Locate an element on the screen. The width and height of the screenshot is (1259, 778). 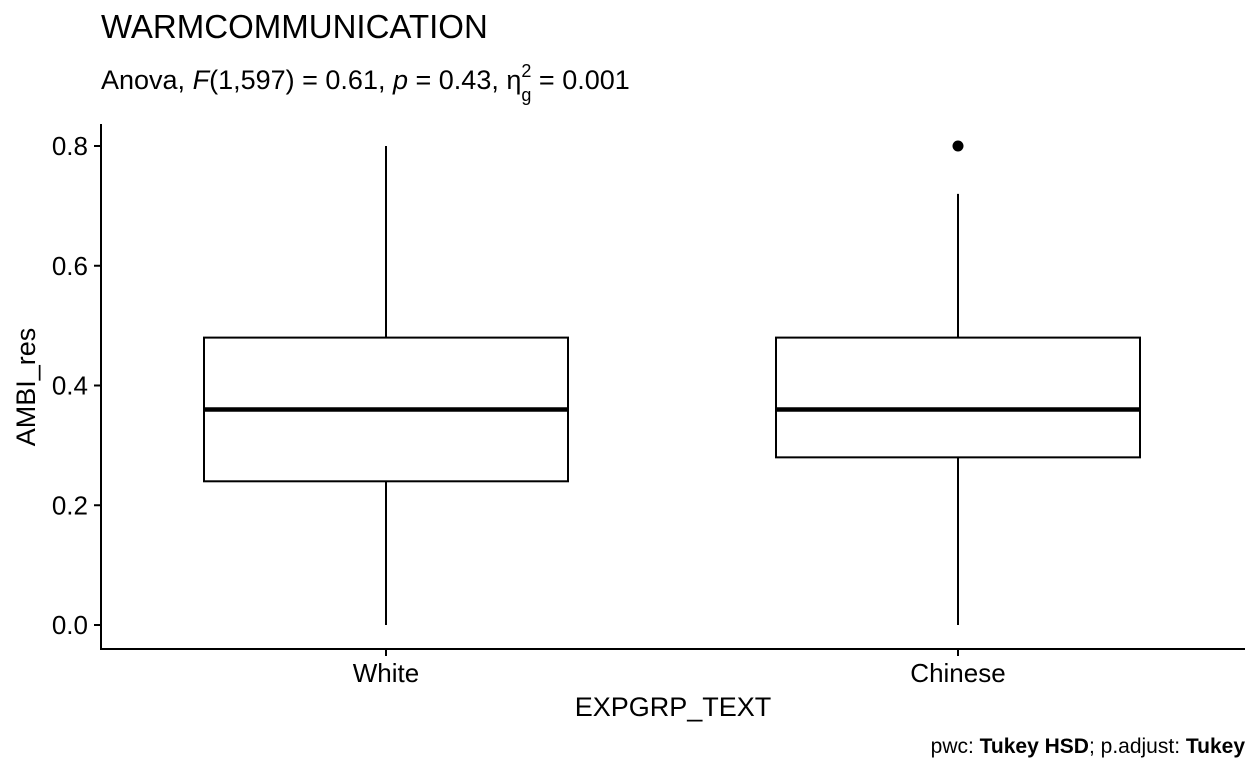
x-tick-label: White is located at coordinates (386, 673).